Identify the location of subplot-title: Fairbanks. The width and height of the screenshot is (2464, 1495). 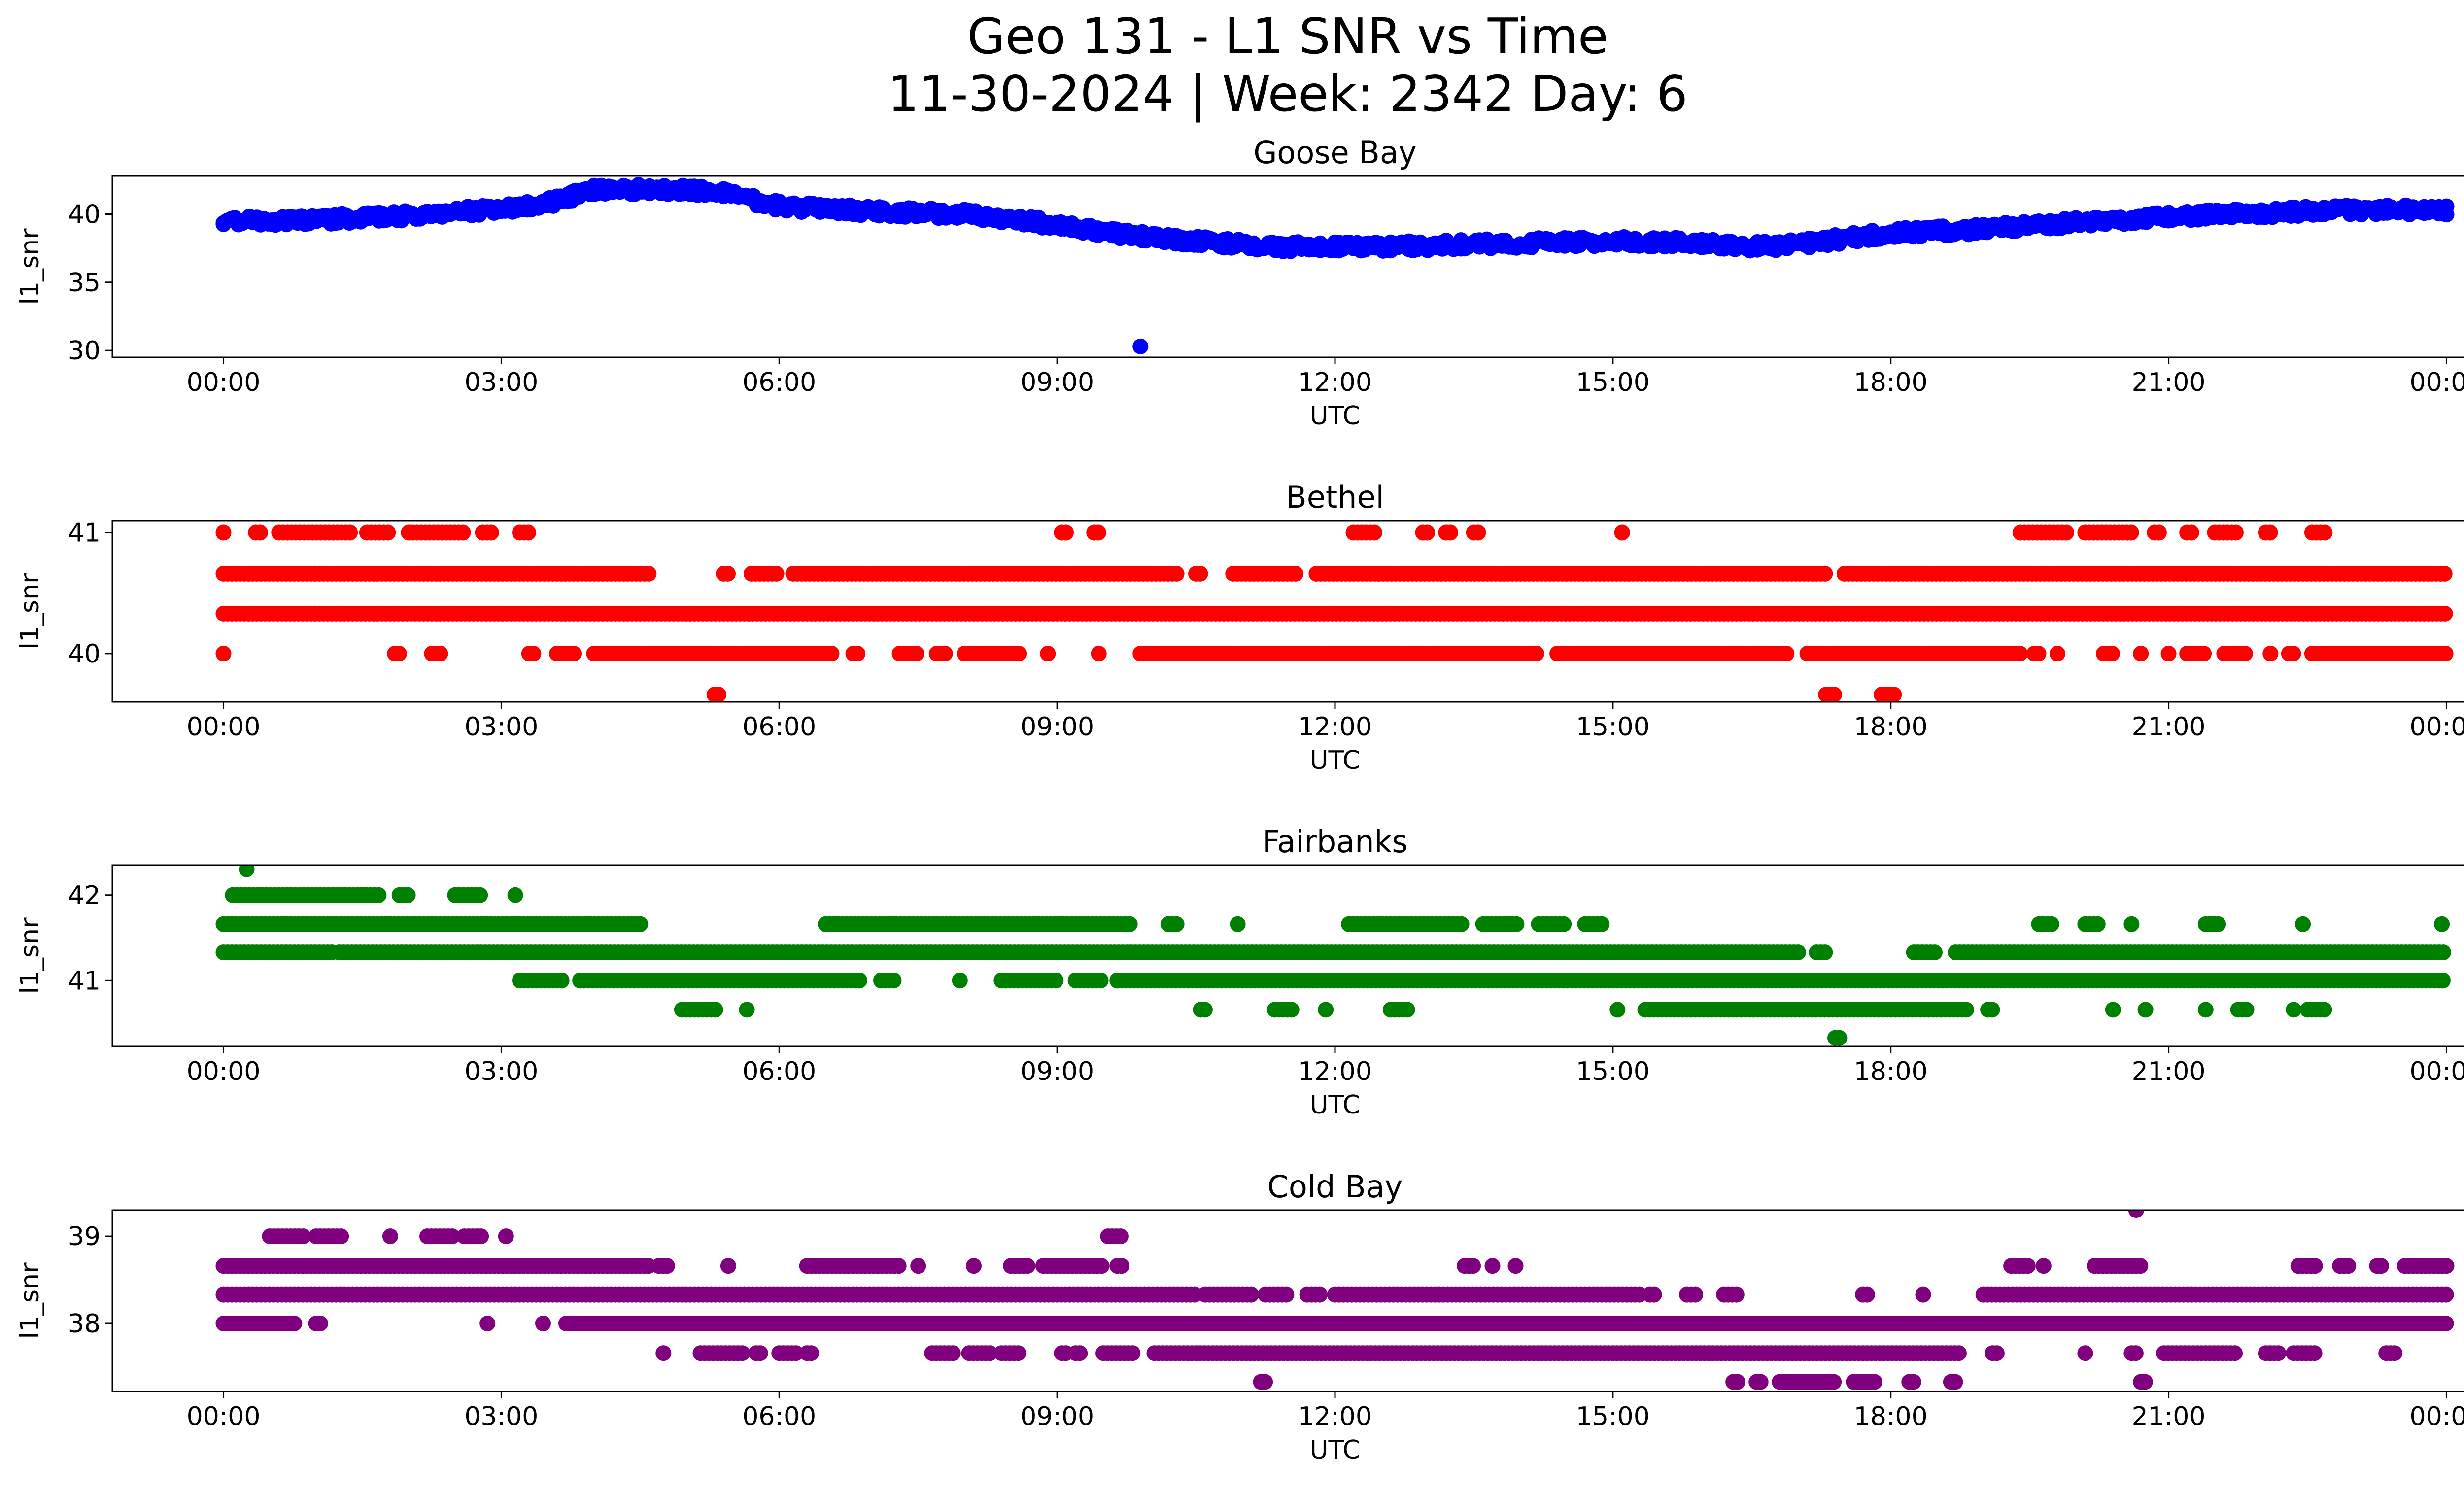
(1335, 842).